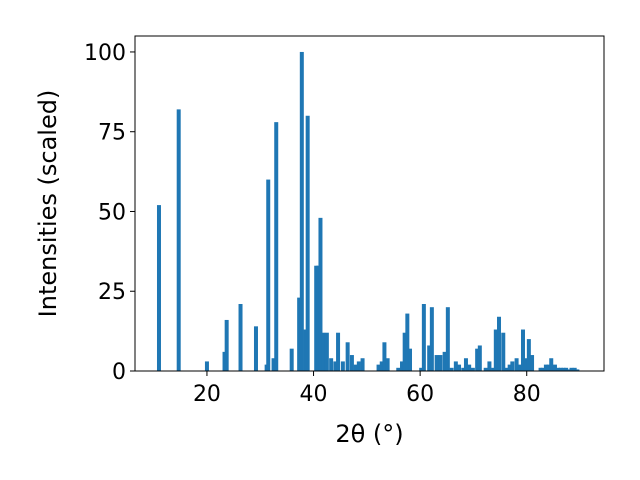 The width and height of the screenshot is (640, 480). Describe the element at coordinates (207, 394) in the screenshot. I see `x-tick-label: 20` at that location.